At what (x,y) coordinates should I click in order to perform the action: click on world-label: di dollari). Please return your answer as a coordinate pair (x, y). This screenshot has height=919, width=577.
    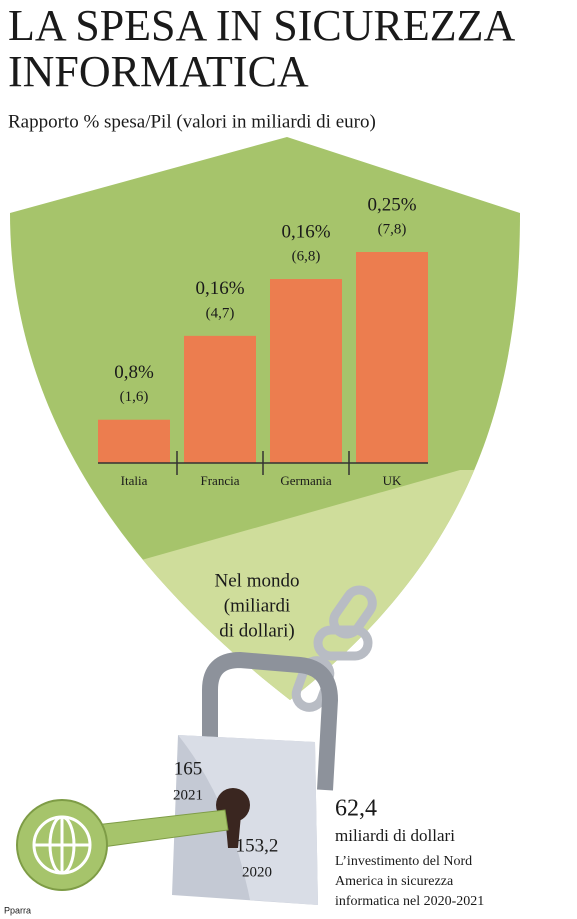
    Looking at the image, I should click on (256, 630).